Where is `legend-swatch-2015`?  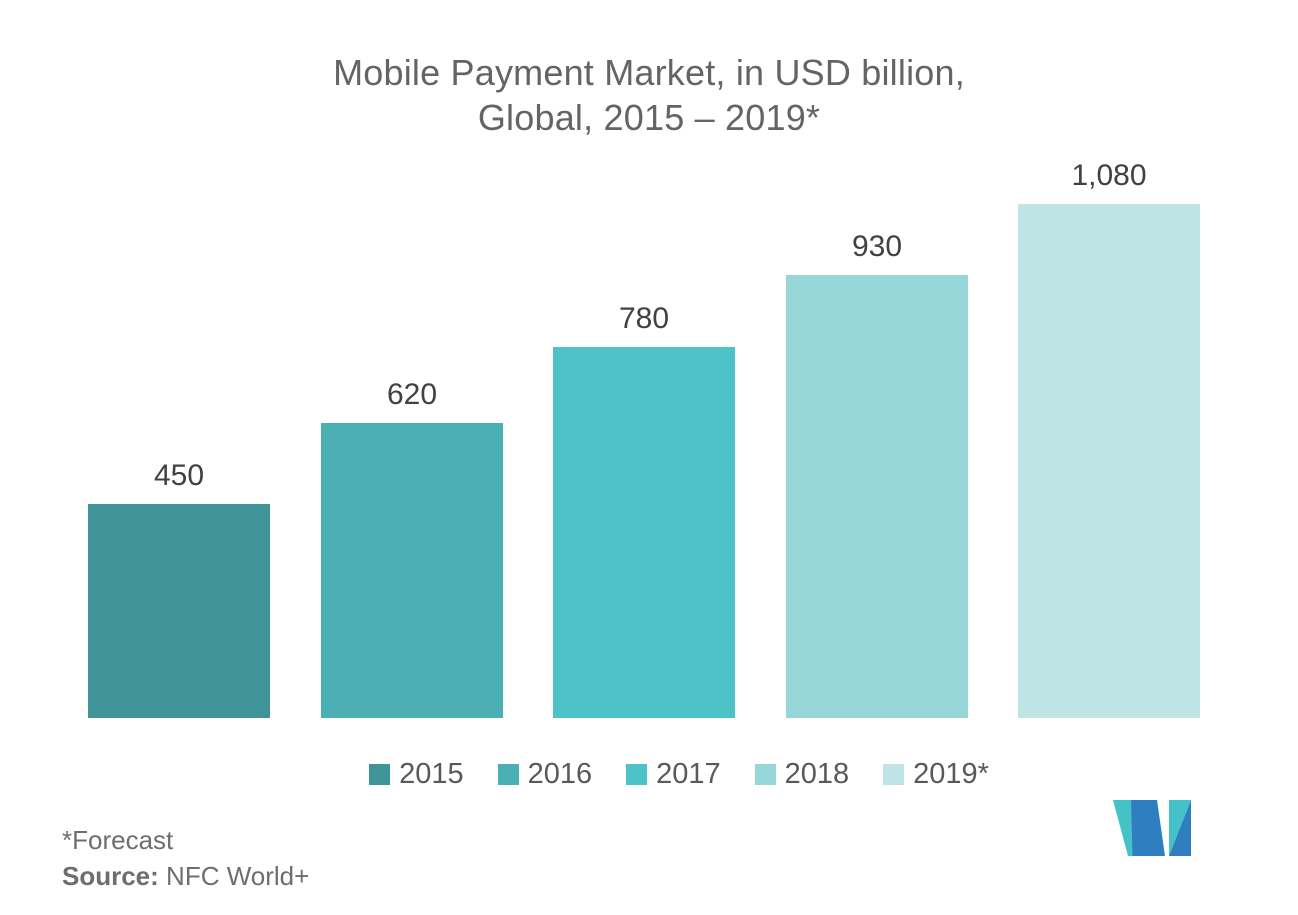 legend-swatch-2015 is located at coordinates (380, 774).